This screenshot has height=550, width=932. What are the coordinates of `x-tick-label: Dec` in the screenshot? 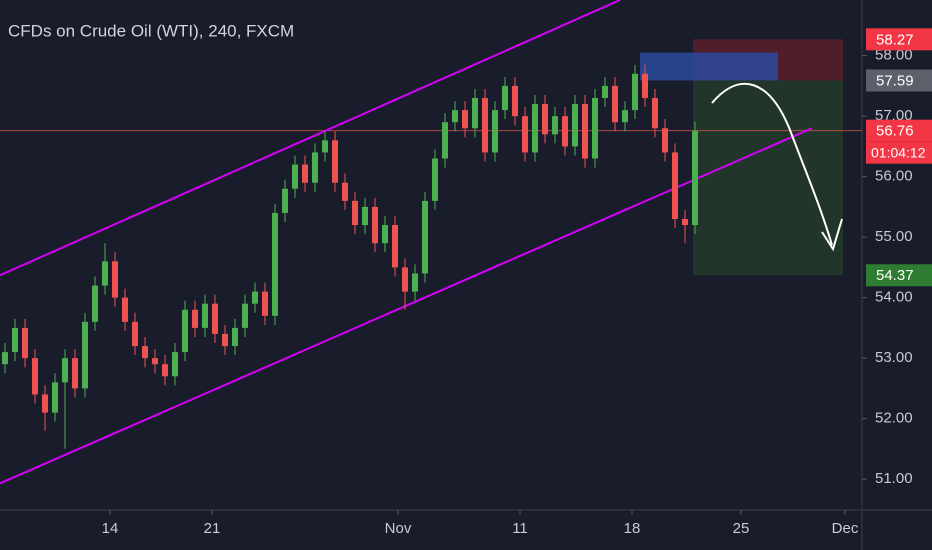 It's located at (845, 528).